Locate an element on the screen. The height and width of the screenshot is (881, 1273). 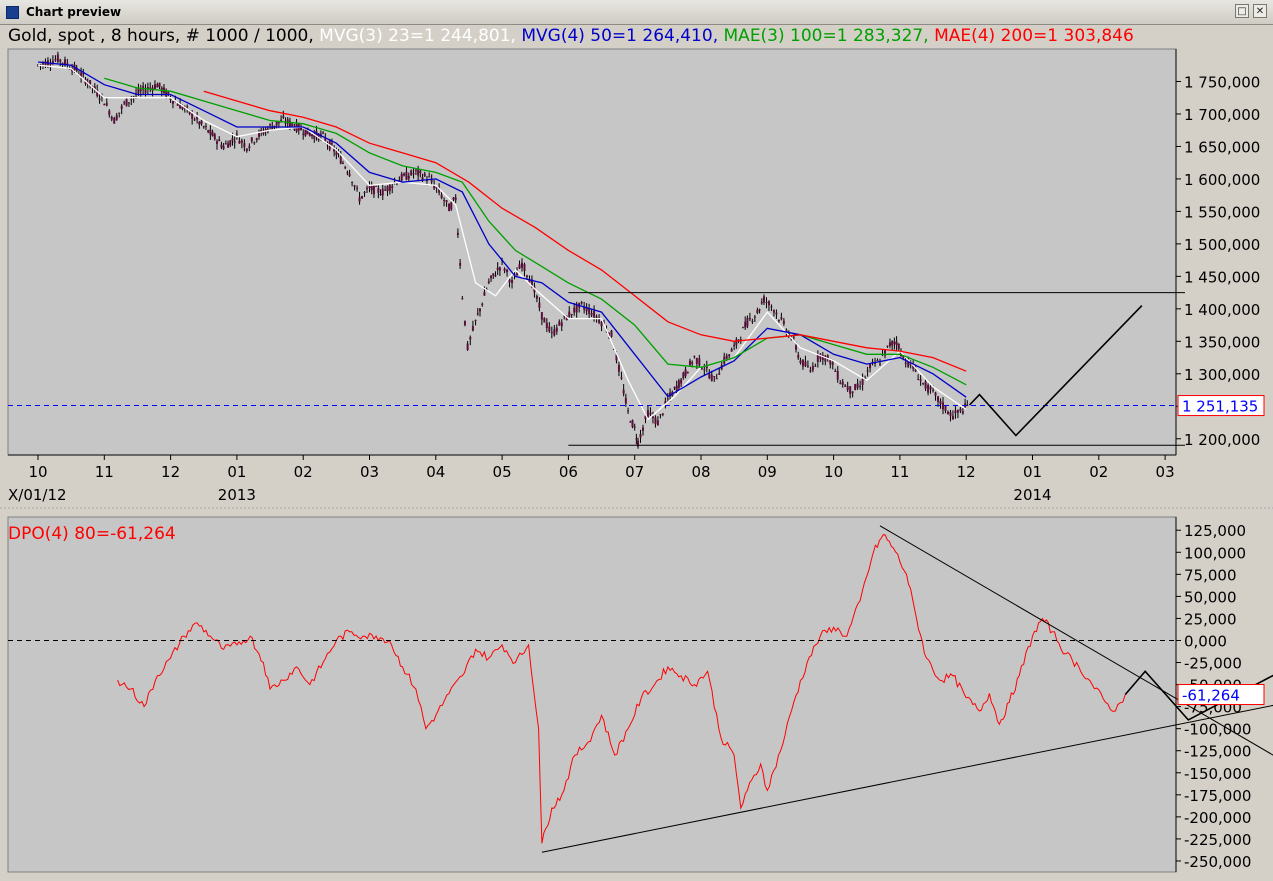
window-titlebar: Chart preview □ ✕ is located at coordinates (636, 12).